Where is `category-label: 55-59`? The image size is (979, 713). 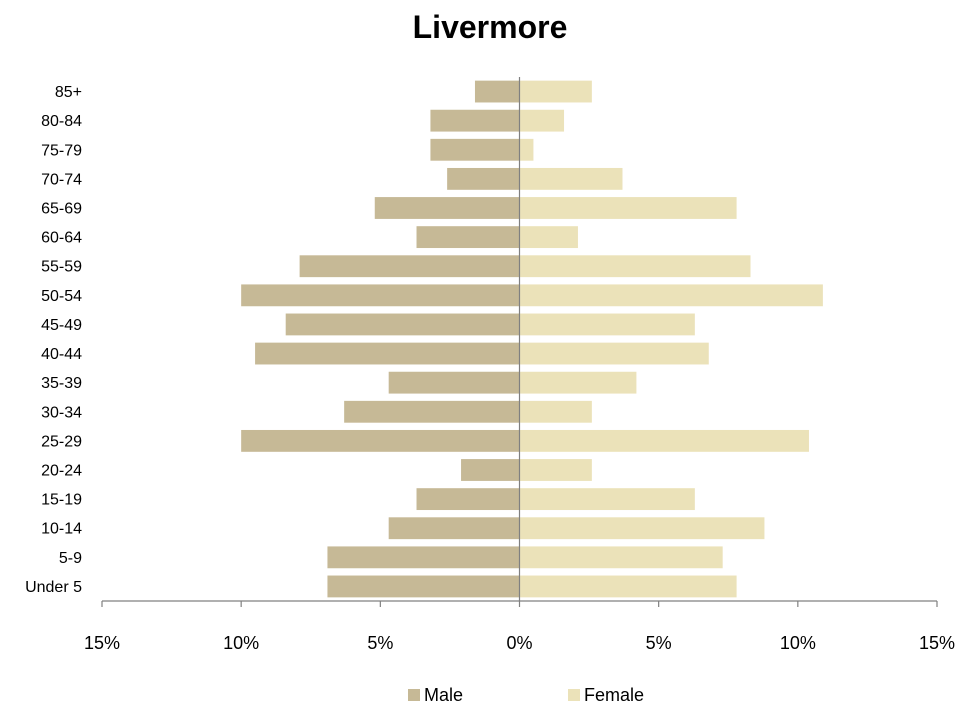 category-label: 55-59 is located at coordinates (61, 267).